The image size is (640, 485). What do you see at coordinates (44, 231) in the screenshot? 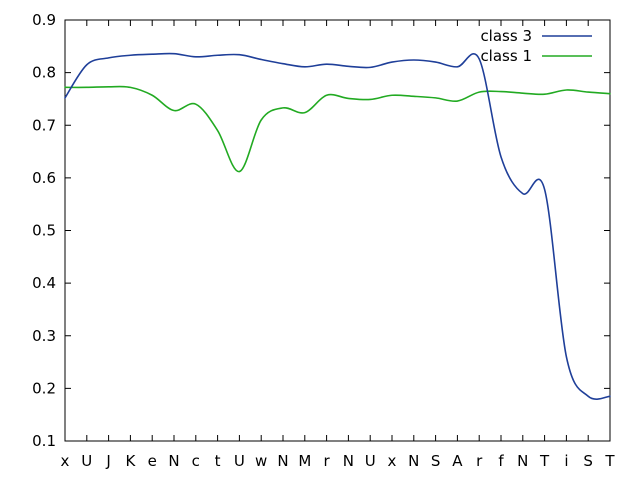
I see `y-tick-label: 0.5` at bounding box center [44, 231].